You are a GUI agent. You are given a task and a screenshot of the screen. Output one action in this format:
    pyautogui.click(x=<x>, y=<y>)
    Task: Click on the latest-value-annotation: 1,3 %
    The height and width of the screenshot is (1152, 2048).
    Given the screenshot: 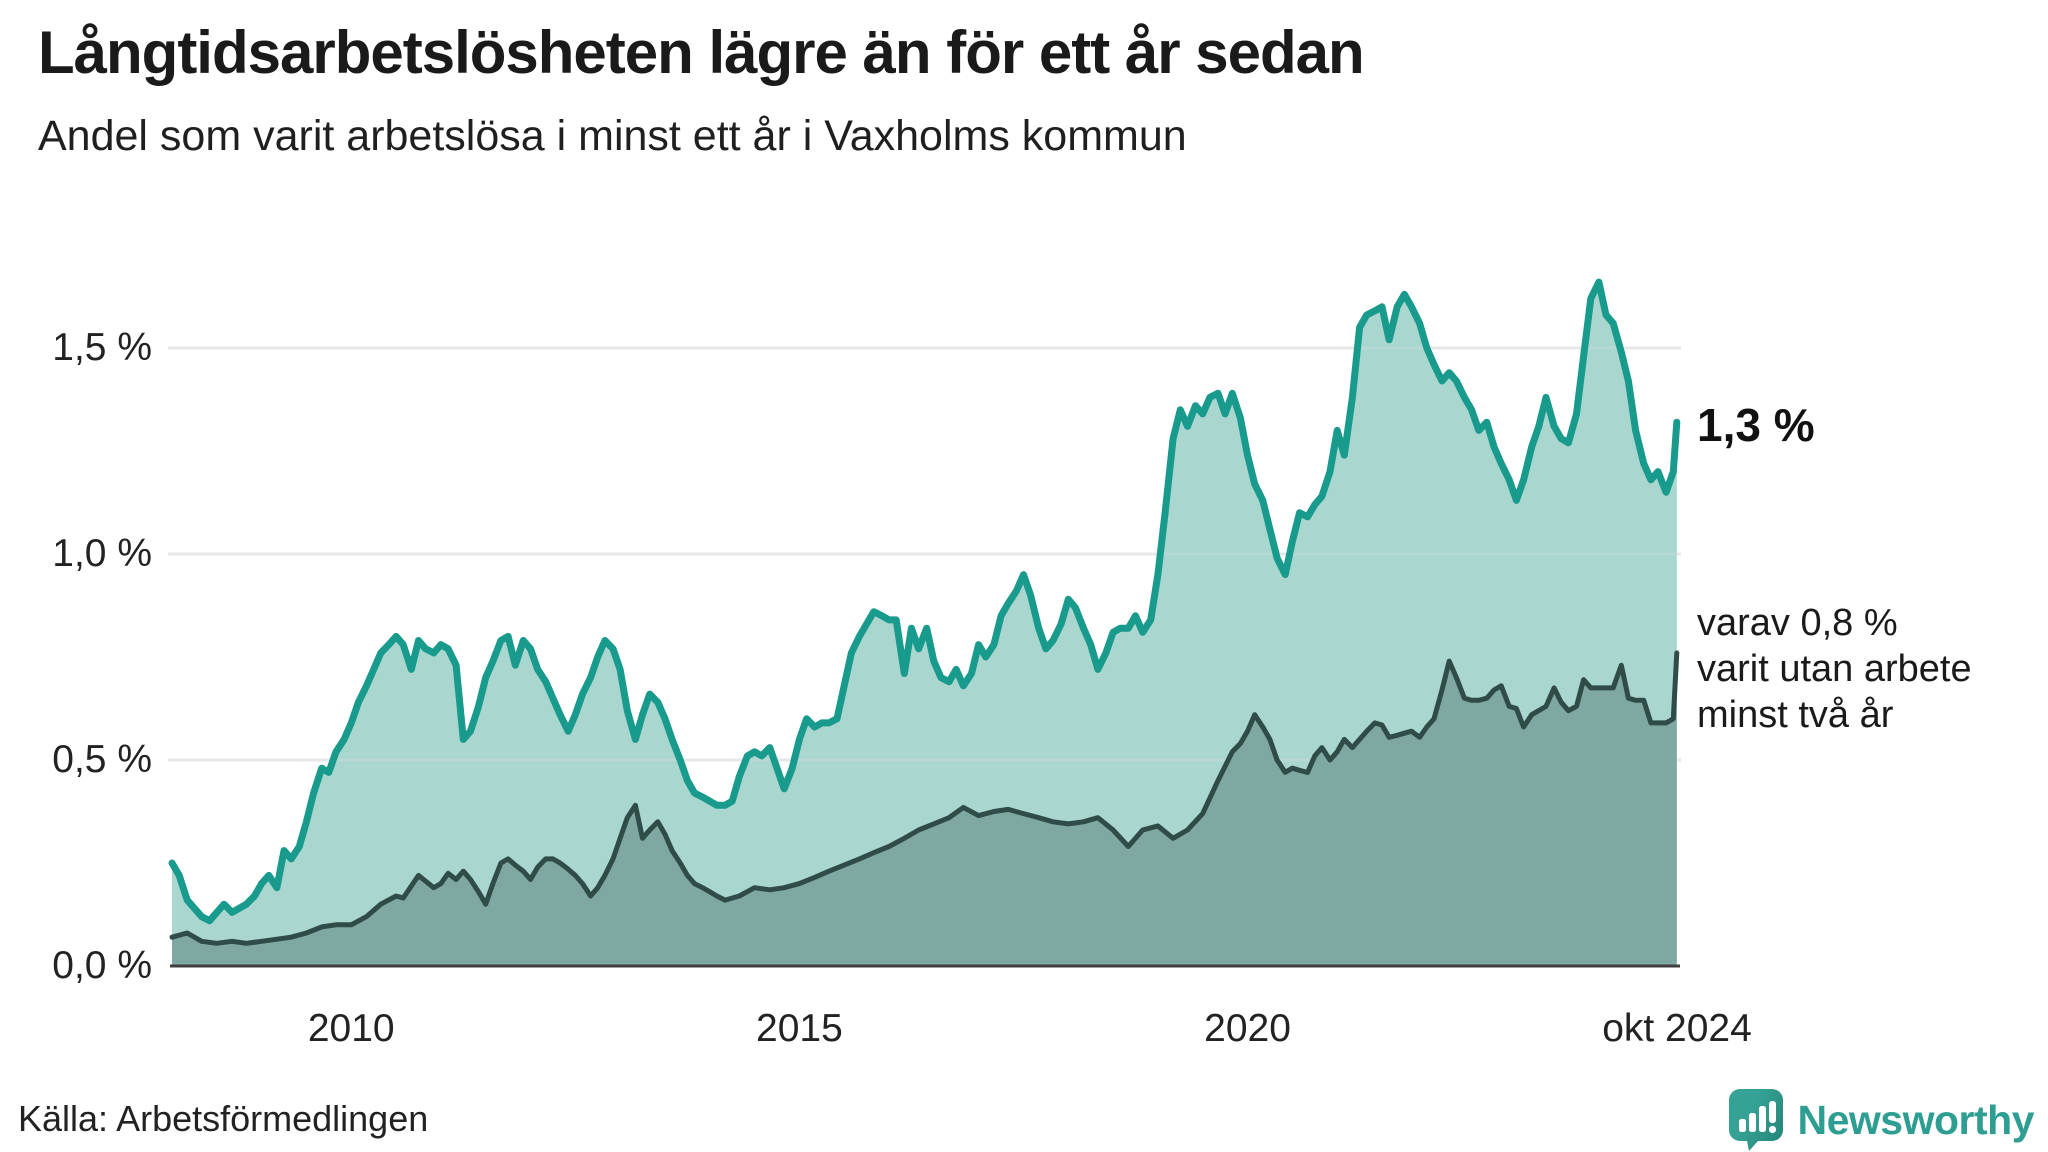 What is the action you would take?
    pyautogui.click(x=1756, y=425)
    